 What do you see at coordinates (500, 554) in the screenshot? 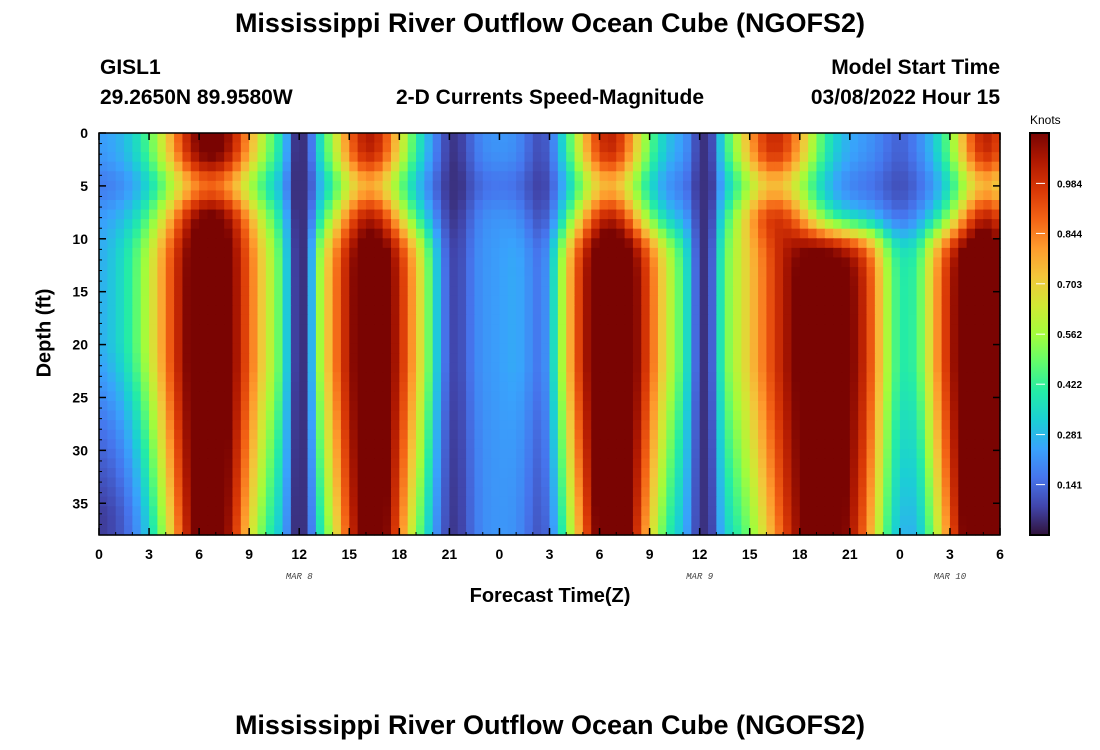
I see `x-tick-label: 0` at bounding box center [500, 554].